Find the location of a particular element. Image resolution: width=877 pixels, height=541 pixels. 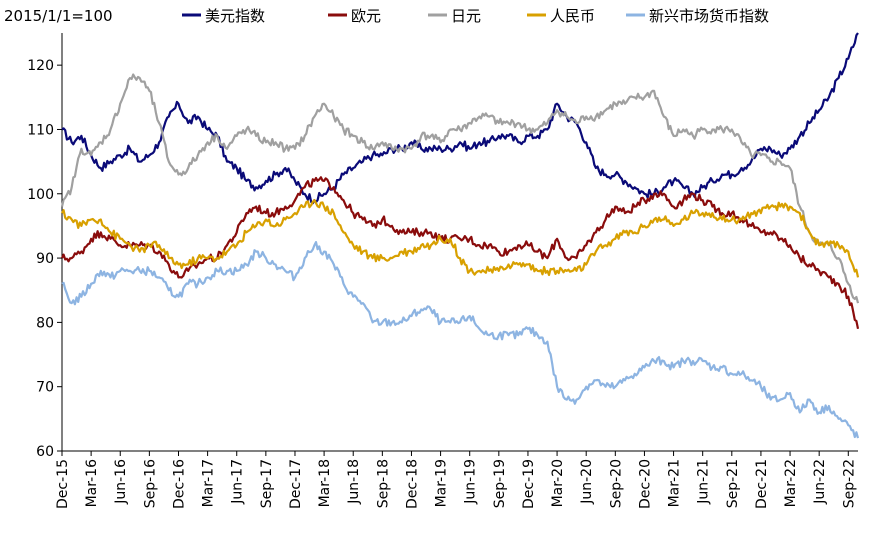

x-tick-label: Sep-19 is located at coordinates (500, 483).